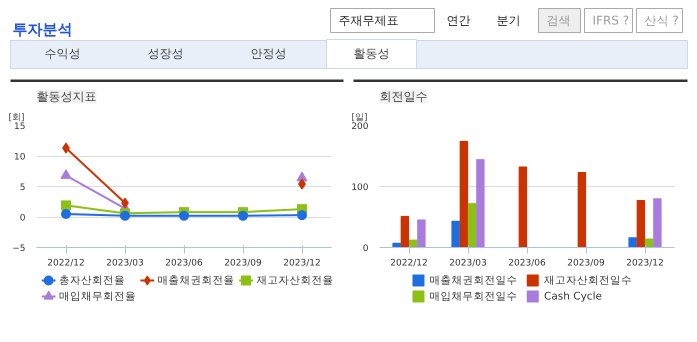 Image resolution: width=697 pixels, height=342 pixels. What do you see at coordinates (16, 118) in the screenshot?
I see `y-axis-title: [회]` at bounding box center [16, 118].